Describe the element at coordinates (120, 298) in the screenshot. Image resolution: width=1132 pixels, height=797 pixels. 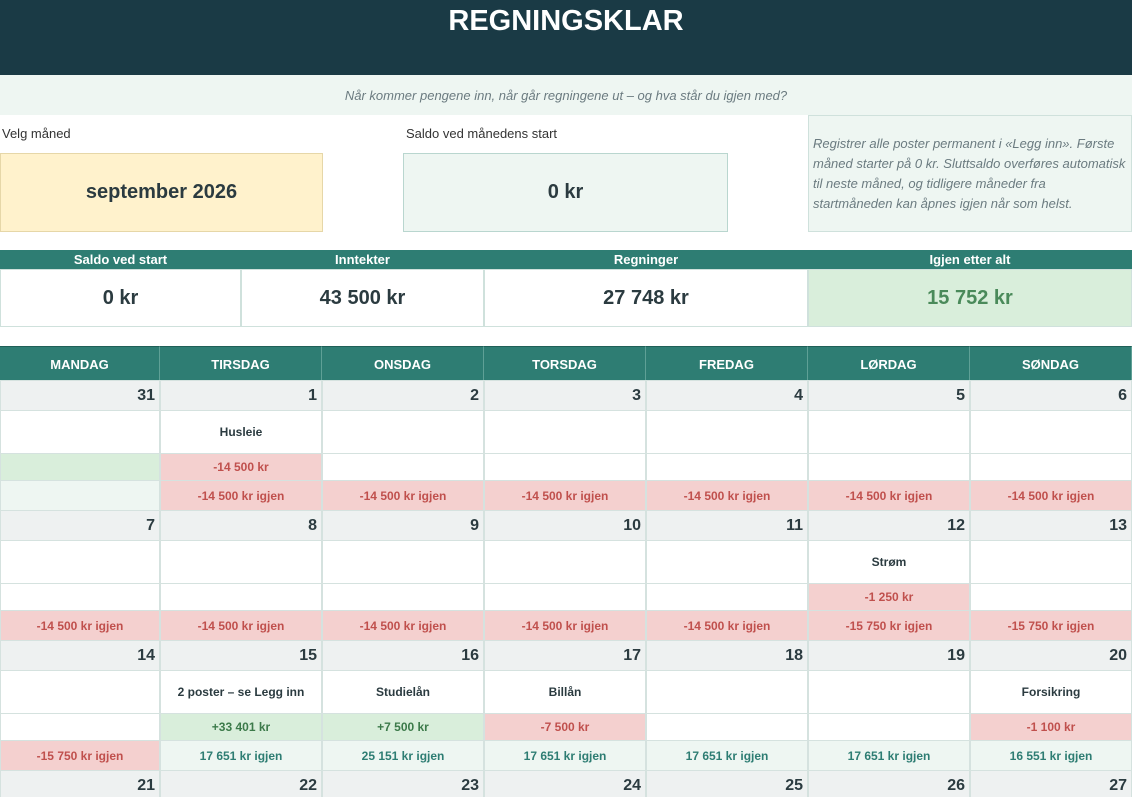
I see `summary-value: 0 kr` at that location.